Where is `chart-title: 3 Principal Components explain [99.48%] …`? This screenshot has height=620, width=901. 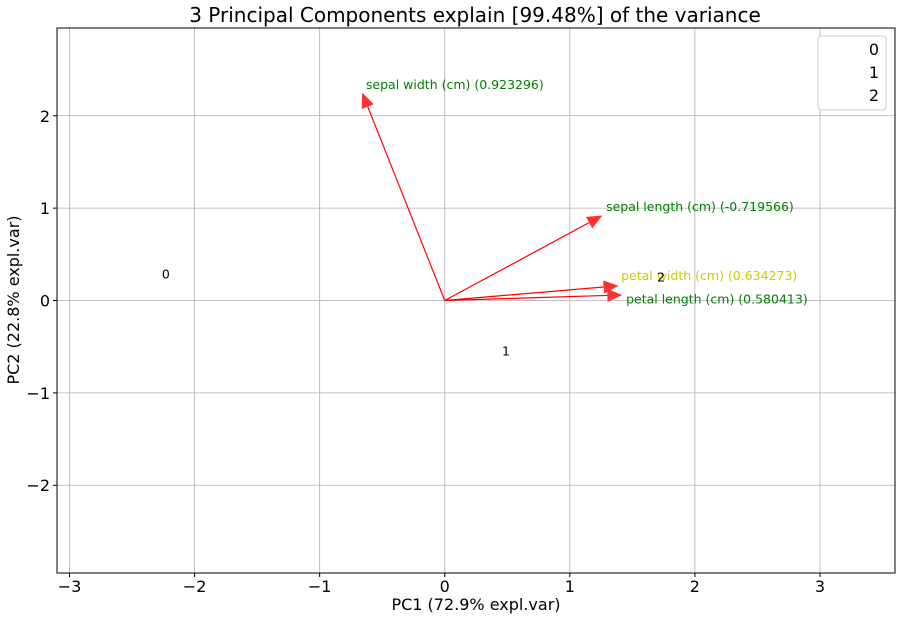
chart-title: 3 Principal Components explain [99.48%] … is located at coordinates (475, 15).